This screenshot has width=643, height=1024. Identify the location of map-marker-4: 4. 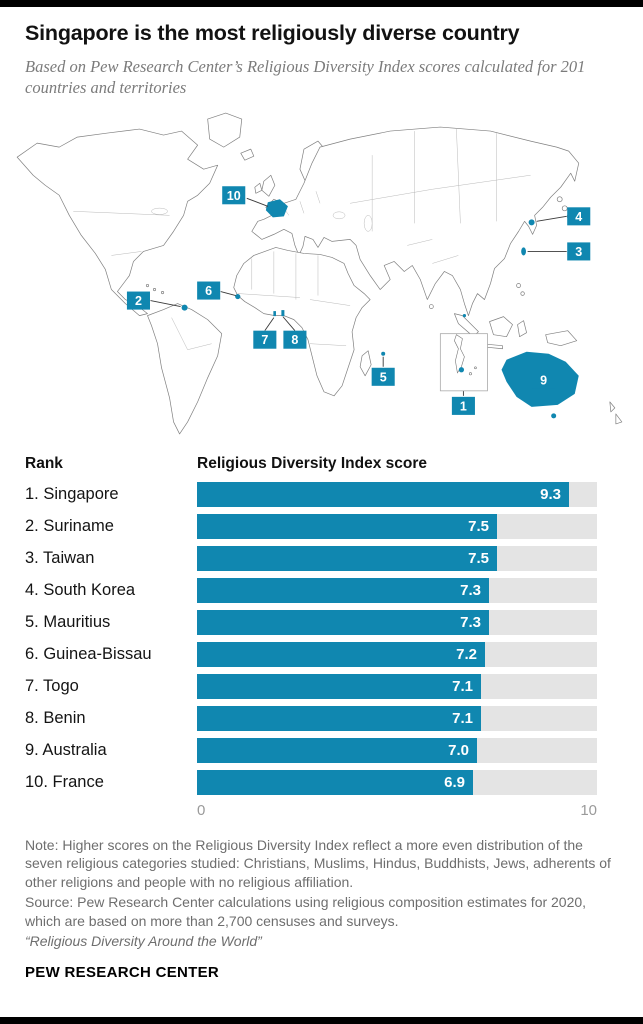
(579, 216).